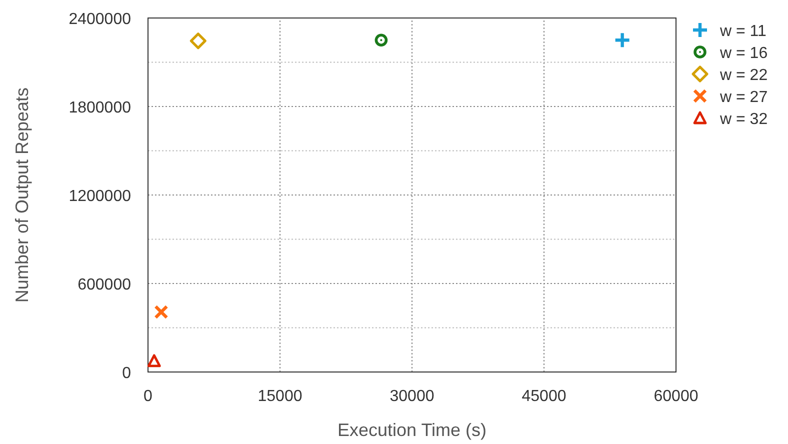 The image size is (788, 444). What do you see at coordinates (22, 195) in the screenshot?
I see `y-axis-title: Number of Output Repeats` at bounding box center [22, 195].